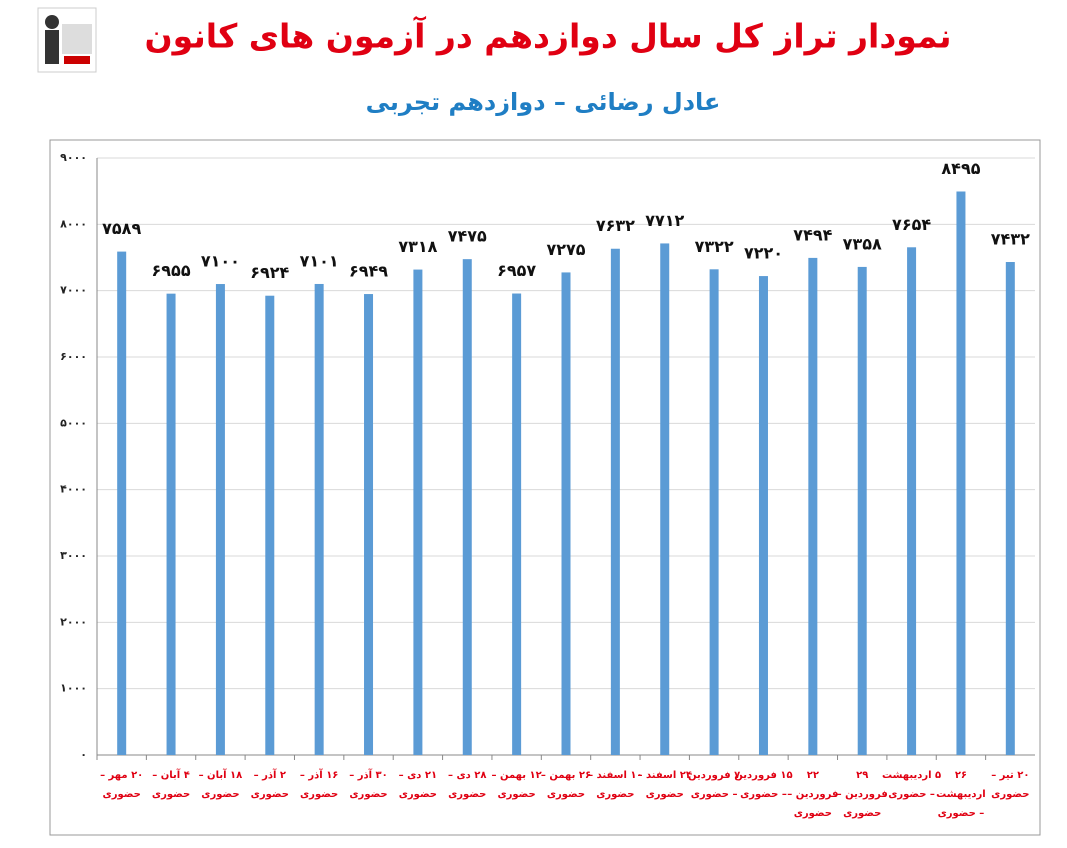 This screenshot has width=1067, height=848. Describe the element at coordinates (714, 246) in the screenshot. I see `data-label: ۷۳۲۲` at that location.